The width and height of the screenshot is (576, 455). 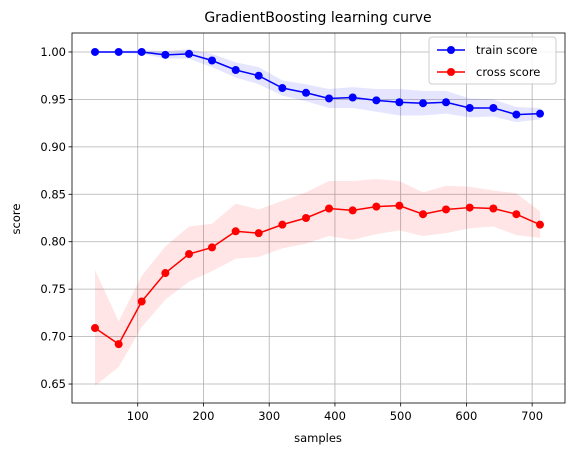 What do you see at coordinates (53, 289) in the screenshot?
I see `y-tick-label: 0.75` at bounding box center [53, 289].